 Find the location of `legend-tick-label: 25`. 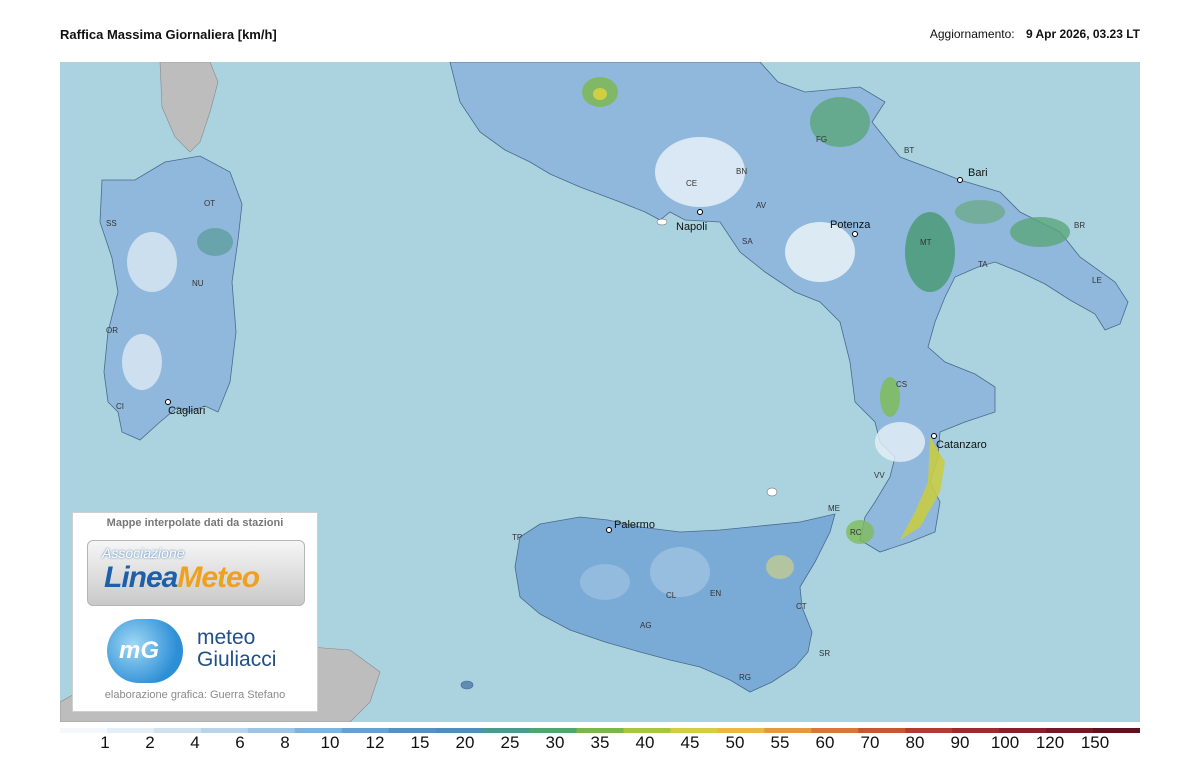

legend-tick-label: 25 is located at coordinates (510, 742).